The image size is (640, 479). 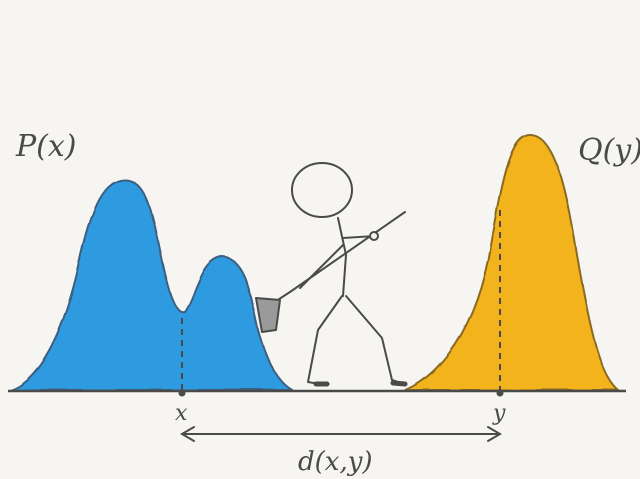 What do you see at coordinates (500, 393) in the screenshot?
I see `y-tick` at bounding box center [500, 393].